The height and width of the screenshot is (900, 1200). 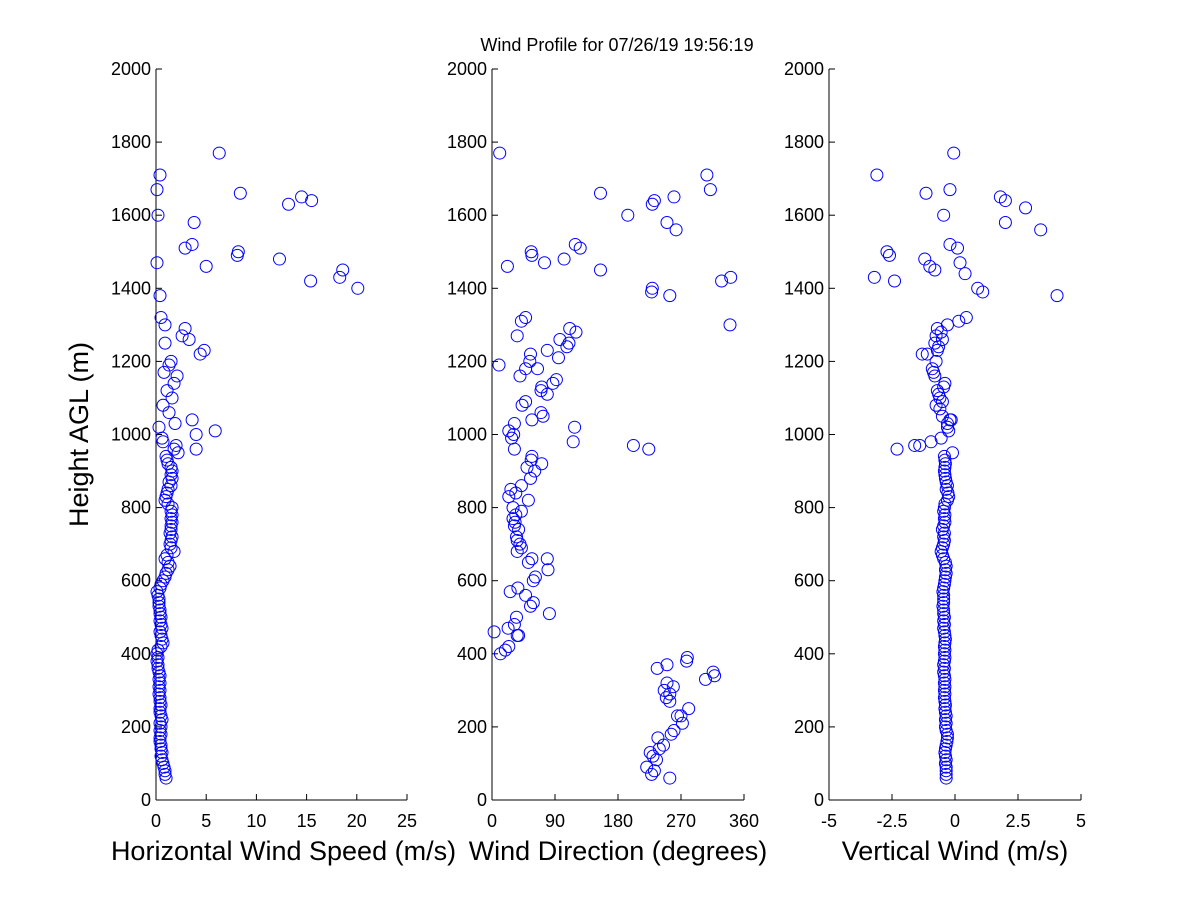 I want to click on x-tick-label: 10, so click(x=256, y=821).